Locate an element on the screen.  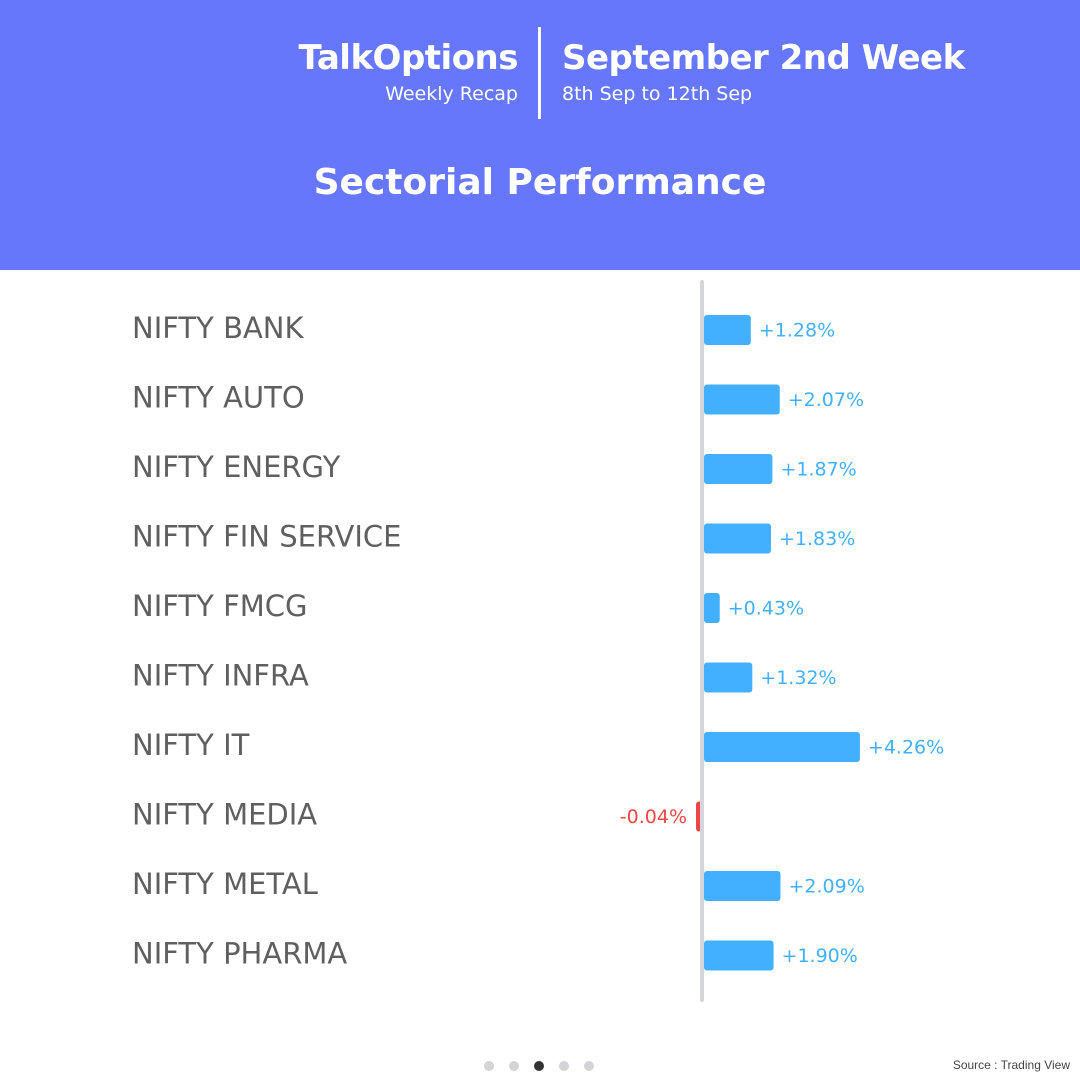
category-label: NIFTY AUTO is located at coordinates (218, 398).